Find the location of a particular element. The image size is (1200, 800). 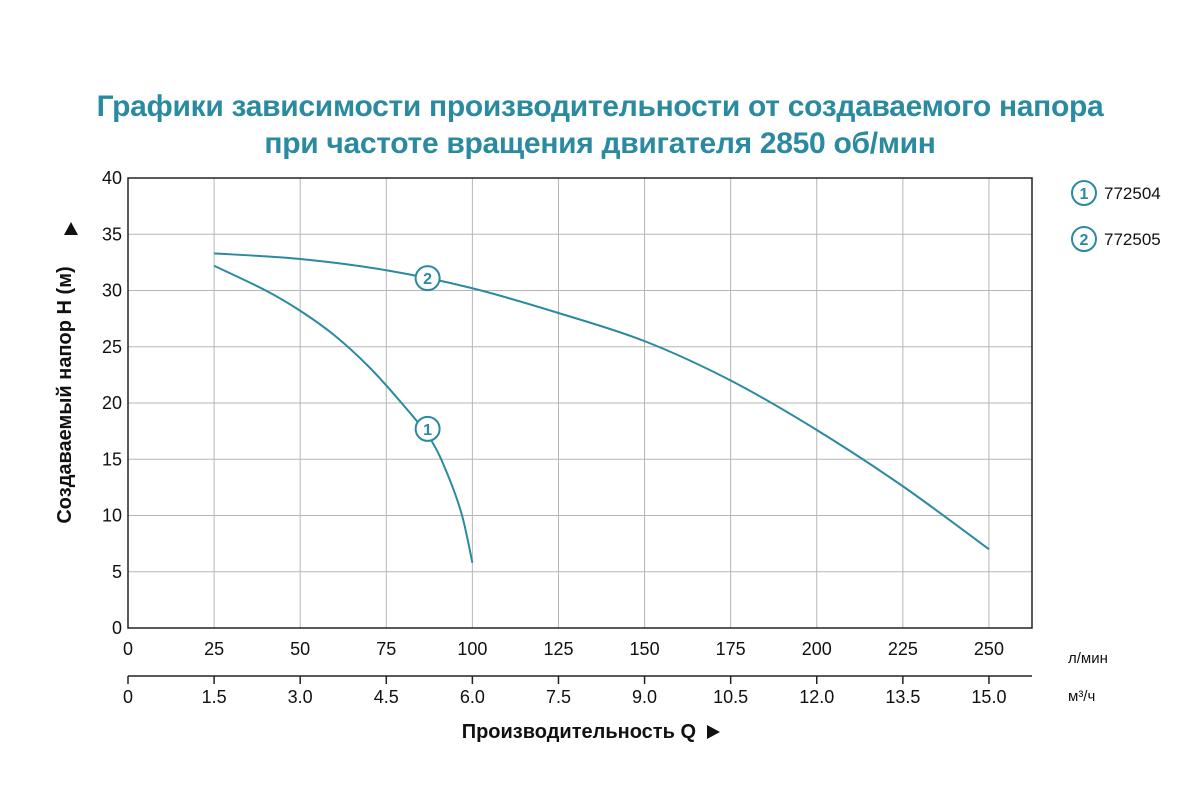

x-tick-label-secondary: 7.5 is located at coordinates (558, 697).